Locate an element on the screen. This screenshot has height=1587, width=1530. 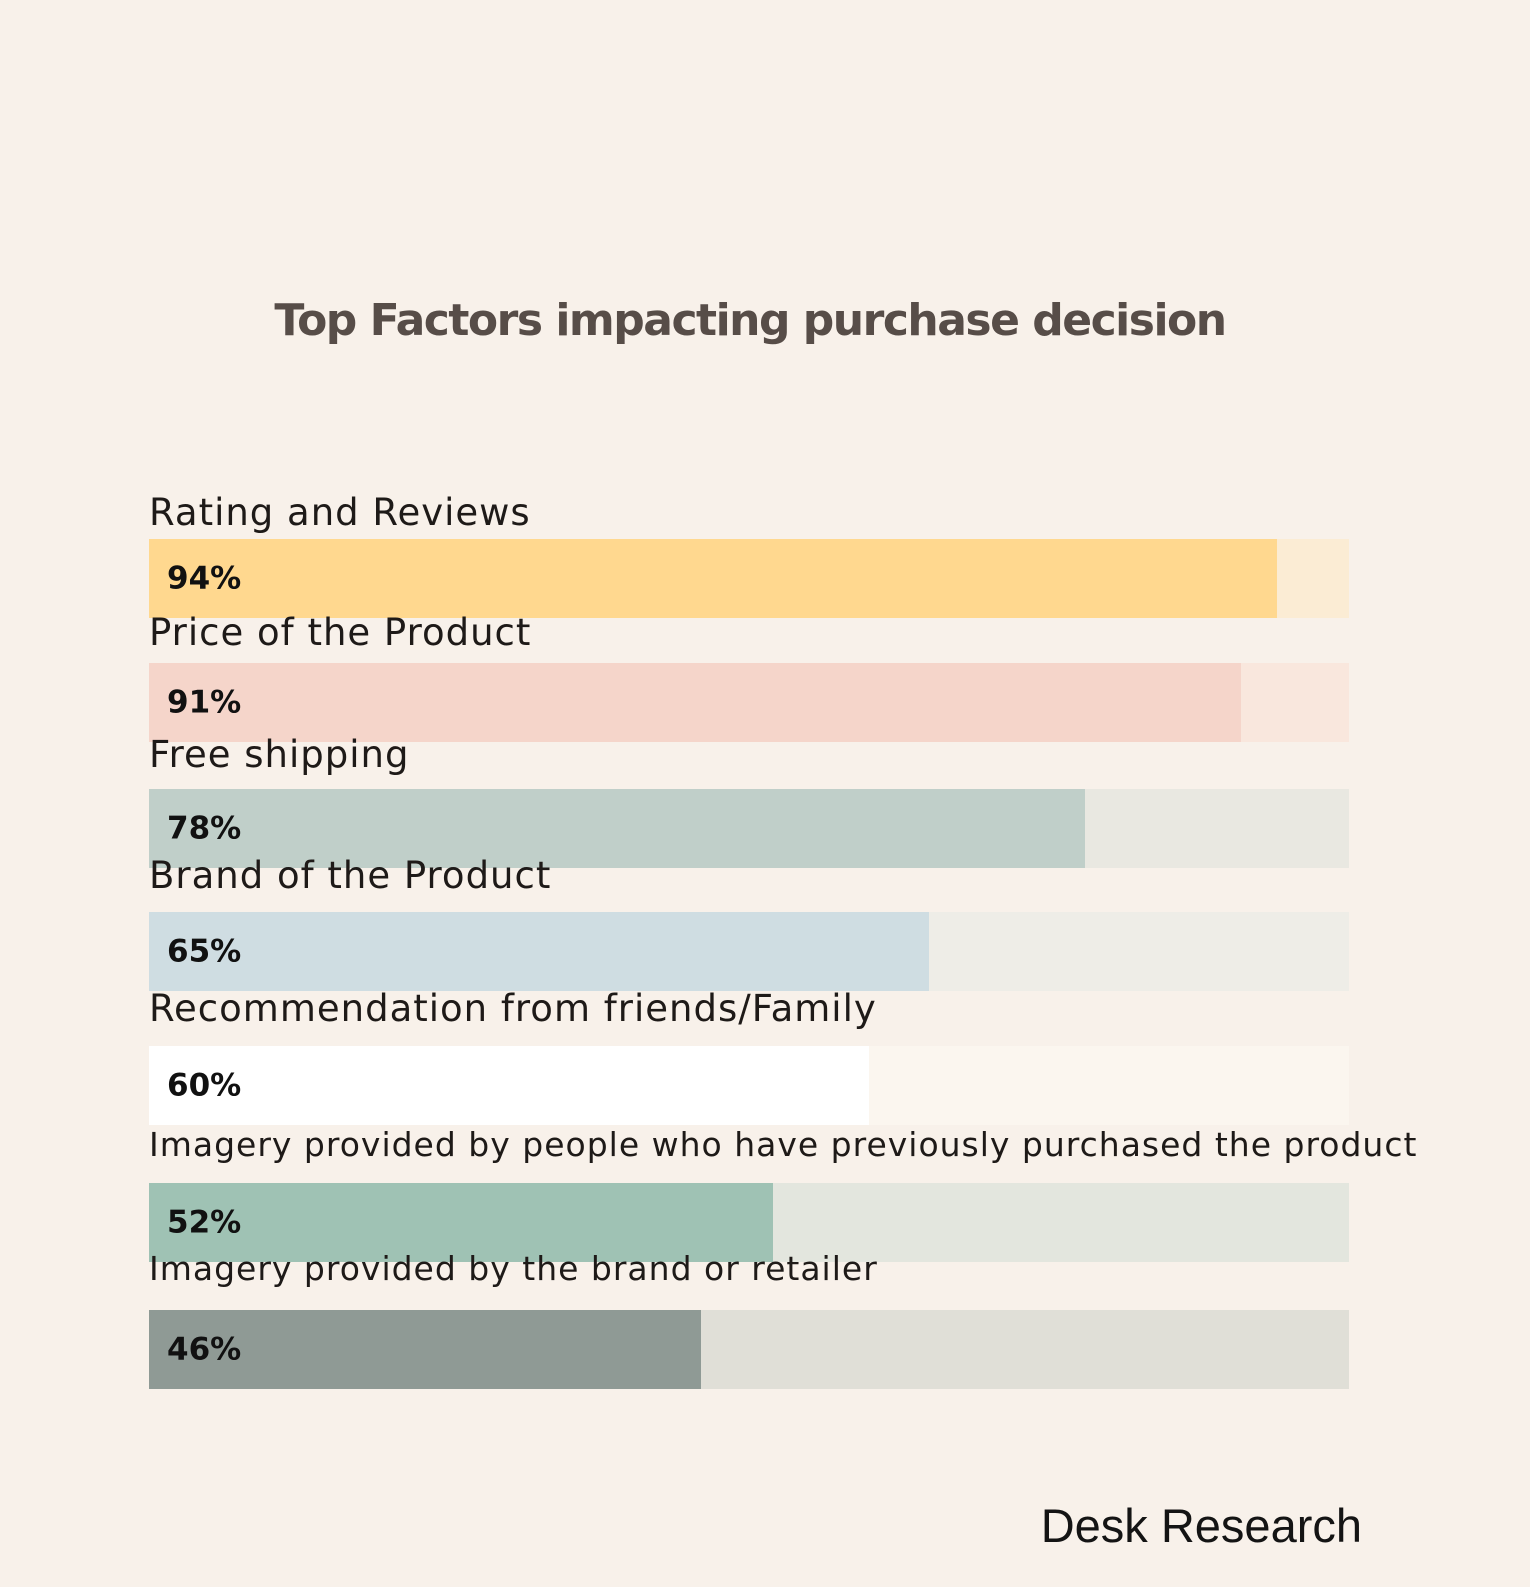
bar-track: 46% is located at coordinates (749, 1349).